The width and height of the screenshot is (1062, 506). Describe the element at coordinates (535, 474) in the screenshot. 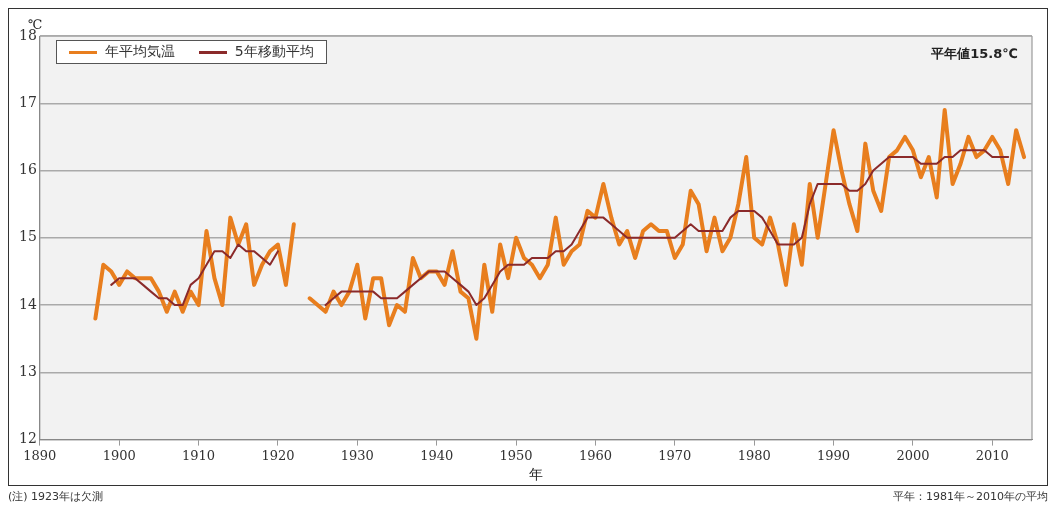

I see `x-axis-title: 年` at that location.